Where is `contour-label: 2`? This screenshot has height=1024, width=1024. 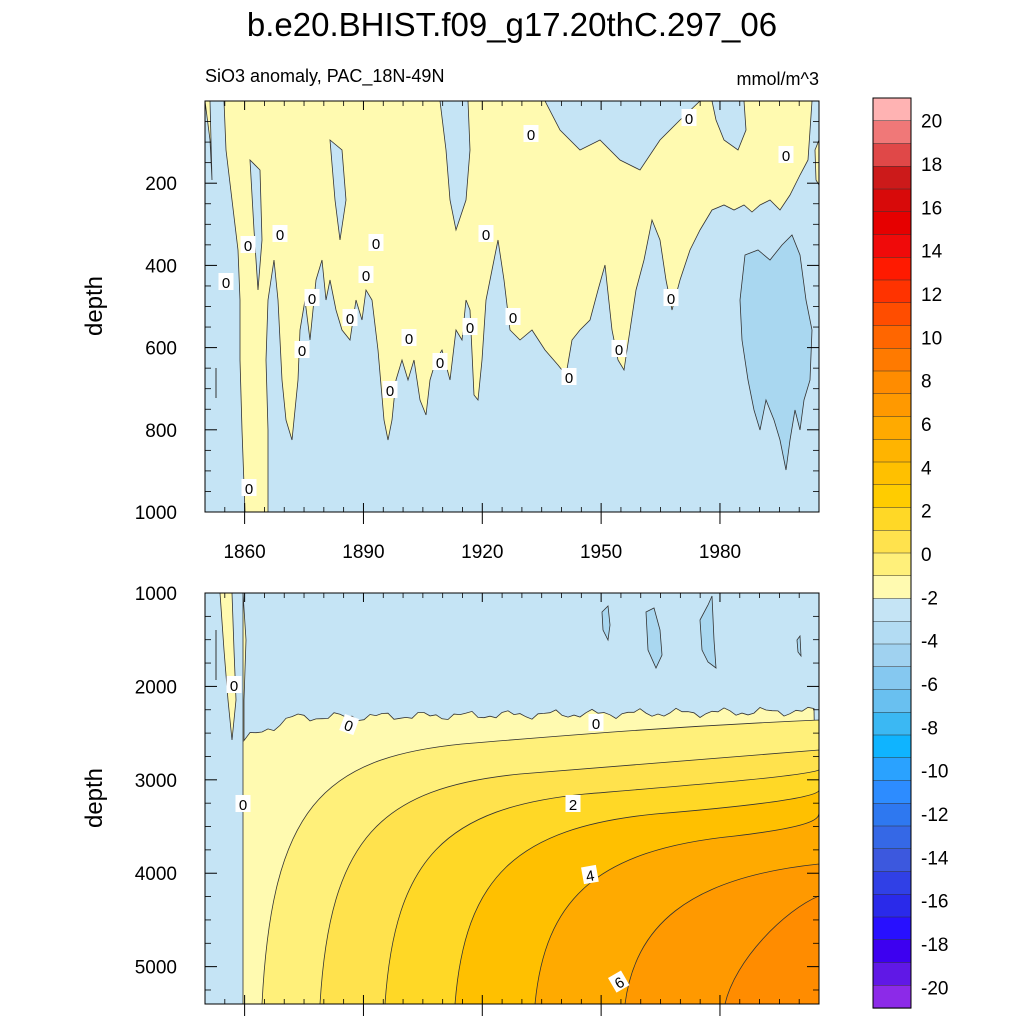 contour-label: 2 is located at coordinates (573, 804).